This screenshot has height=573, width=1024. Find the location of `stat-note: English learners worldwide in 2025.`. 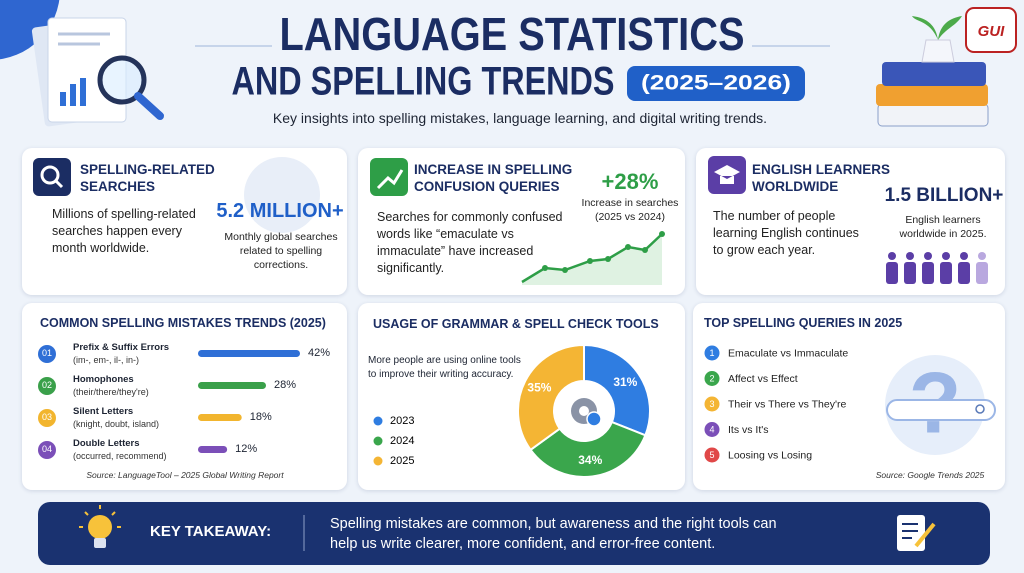

stat-note: English learners worldwide in 2025. is located at coordinates (943, 227).